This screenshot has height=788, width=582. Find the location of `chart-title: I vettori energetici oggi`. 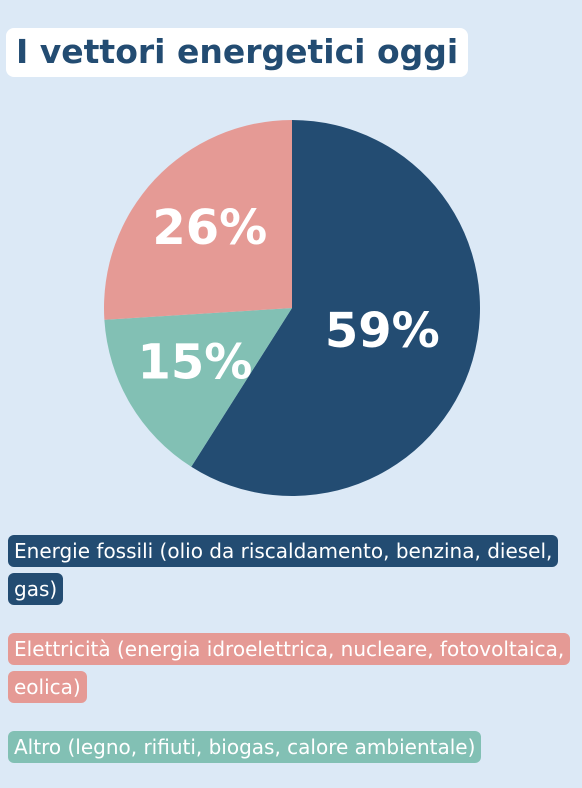

chart-title: I vettori energetici oggi is located at coordinates (237, 52).